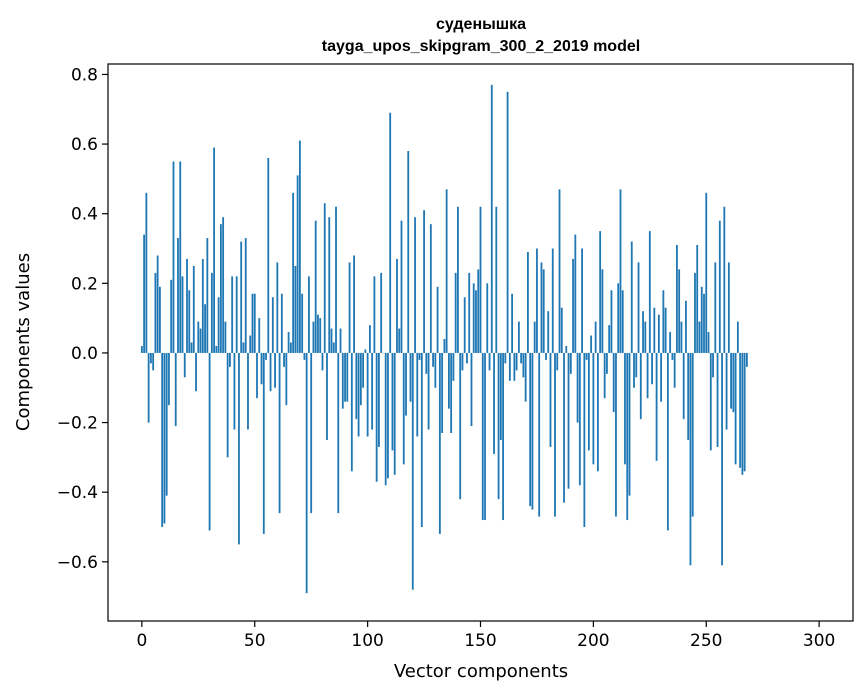 The width and height of the screenshot is (867, 696). I want to click on chart-title-line-2: tayga_upos_skipgram_300_2_2019 model, so click(481, 46).